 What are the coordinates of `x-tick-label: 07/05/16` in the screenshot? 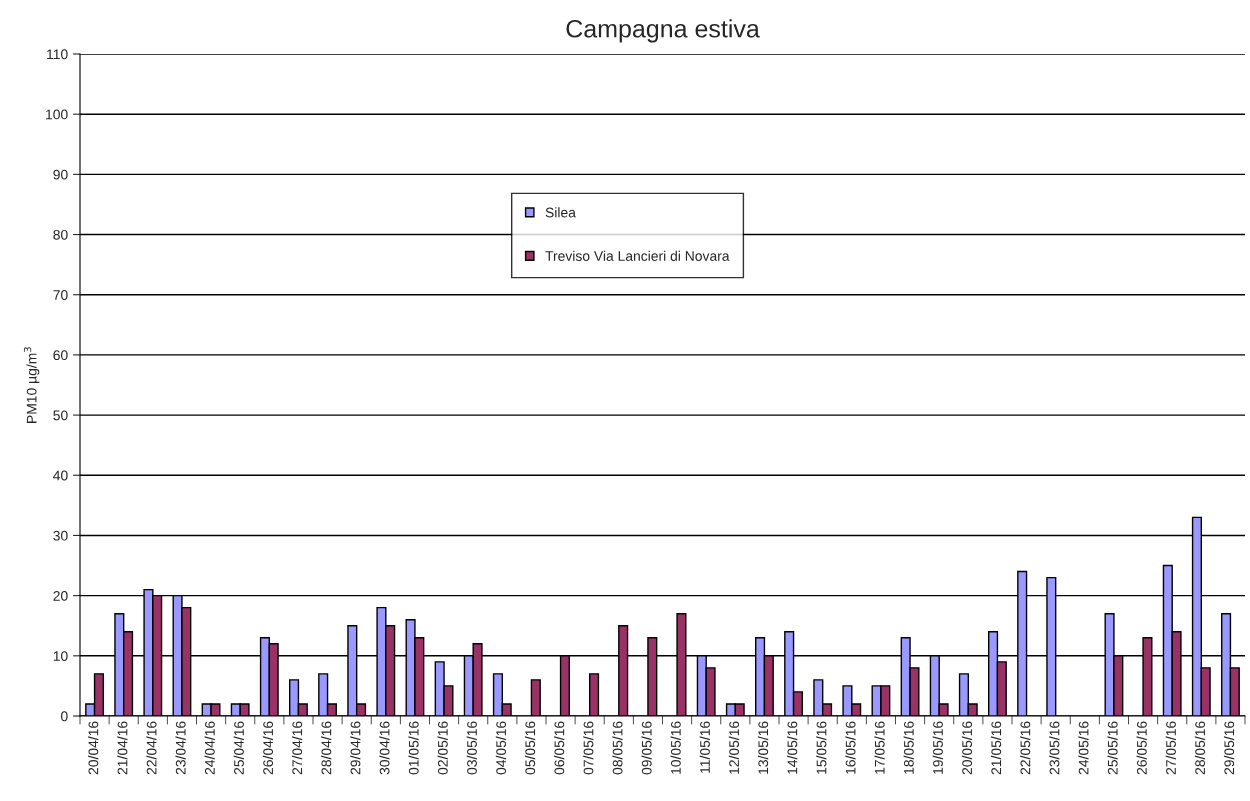 It's located at (588, 748).